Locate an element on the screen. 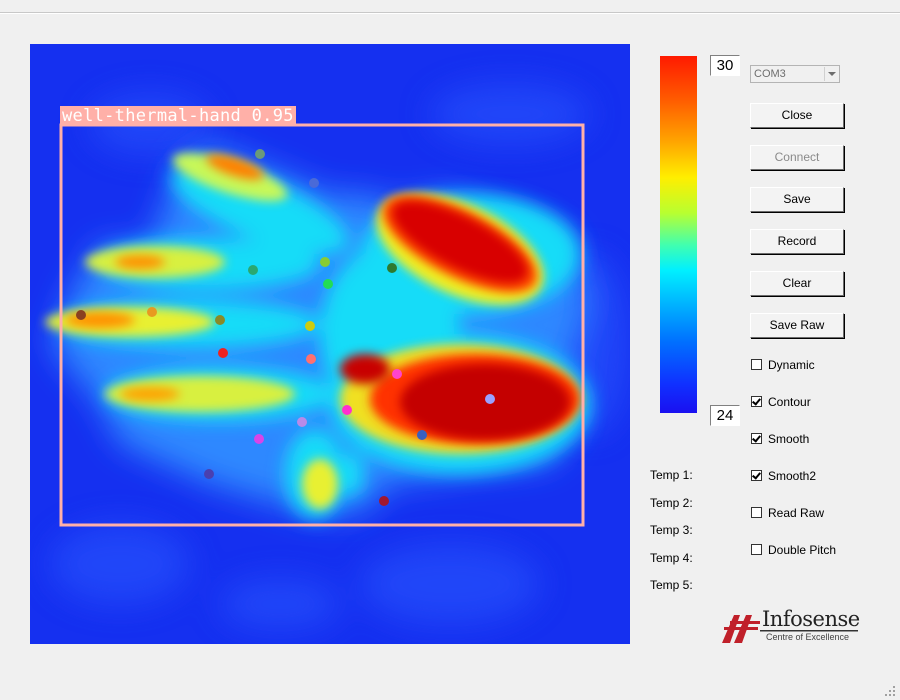  temp-5-label: Temp 5: is located at coordinates (671, 585).